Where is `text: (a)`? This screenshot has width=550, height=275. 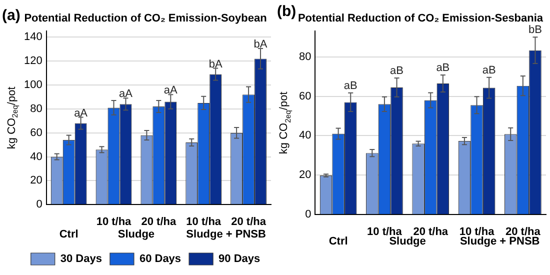 text: (a) is located at coordinates (11, 15).